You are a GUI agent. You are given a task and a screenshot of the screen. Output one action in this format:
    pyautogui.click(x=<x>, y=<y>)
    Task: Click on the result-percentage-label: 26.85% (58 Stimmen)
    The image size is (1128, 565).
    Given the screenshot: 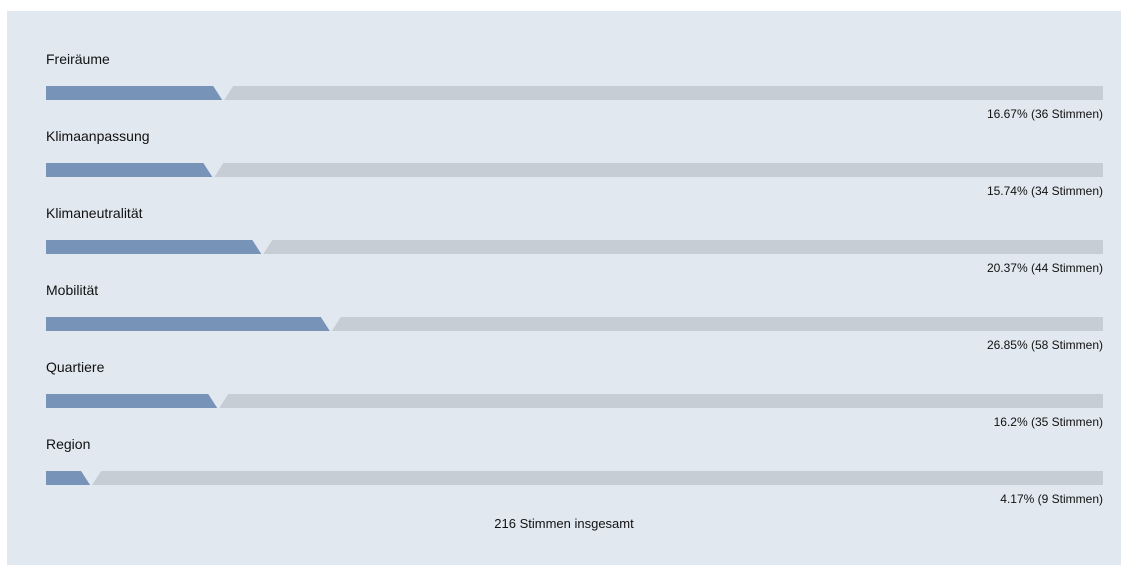 What is the action you would take?
    pyautogui.click(x=1044, y=345)
    